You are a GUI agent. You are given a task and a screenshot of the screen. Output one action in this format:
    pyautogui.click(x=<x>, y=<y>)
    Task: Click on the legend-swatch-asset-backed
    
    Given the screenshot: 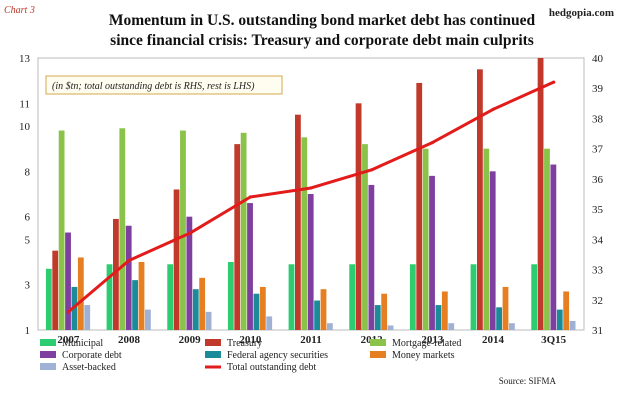 What is the action you would take?
    pyautogui.click(x=48, y=366)
    